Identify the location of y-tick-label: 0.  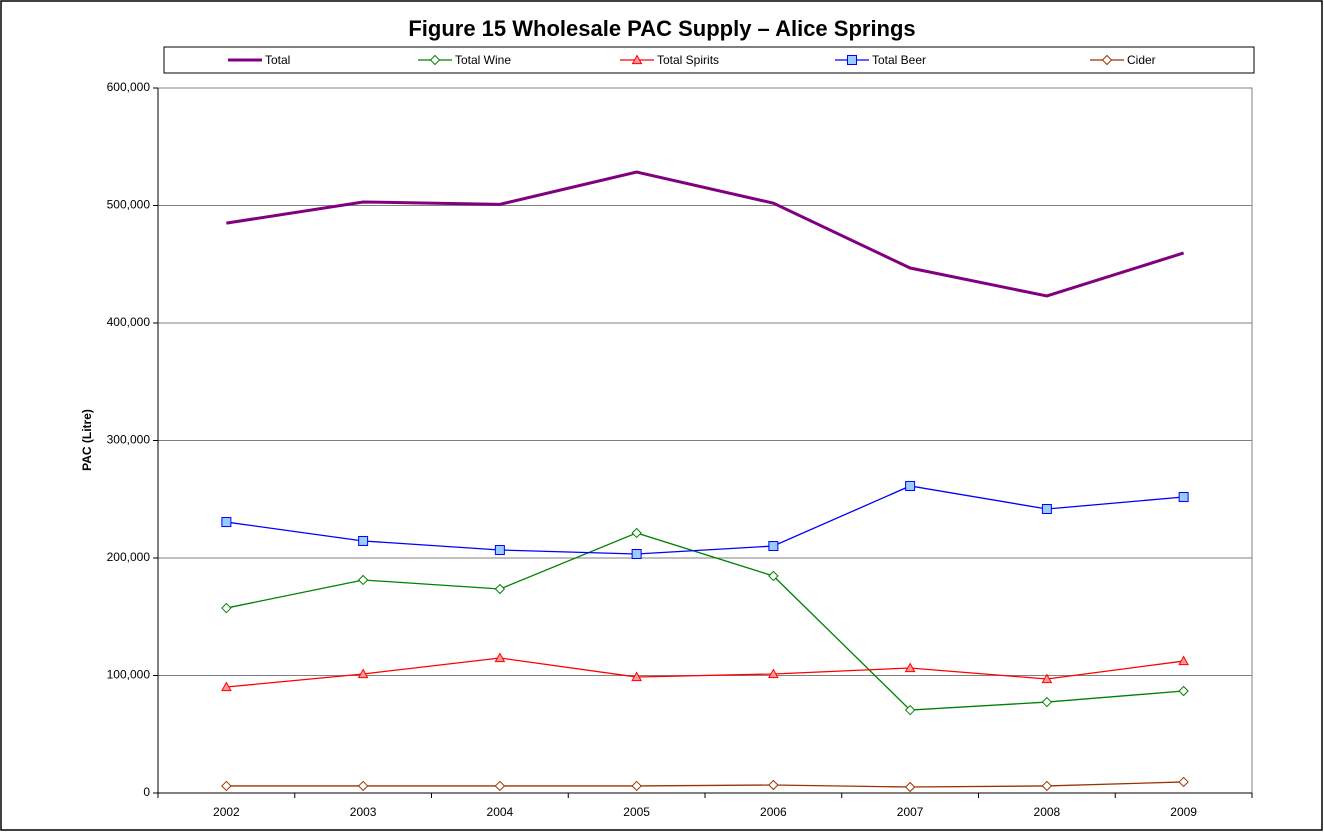
(146, 792).